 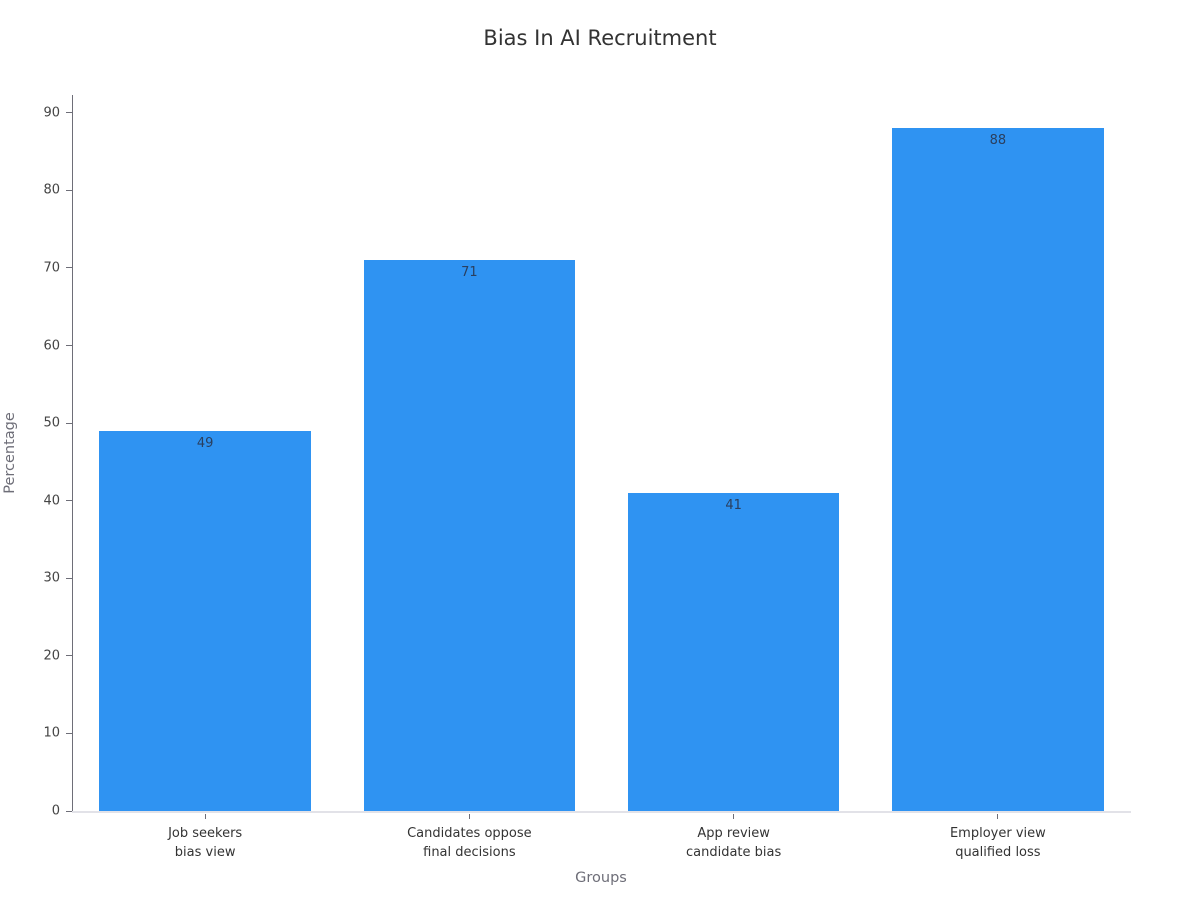 What do you see at coordinates (601, 812) in the screenshot?
I see `x-axis-line` at bounding box center [601, 812].